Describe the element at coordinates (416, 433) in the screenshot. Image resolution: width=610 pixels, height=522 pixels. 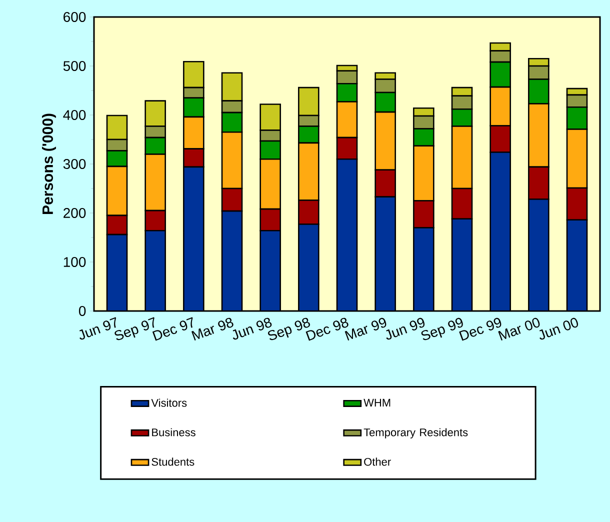
I see `legend-label: Temporary Residents` at that location.